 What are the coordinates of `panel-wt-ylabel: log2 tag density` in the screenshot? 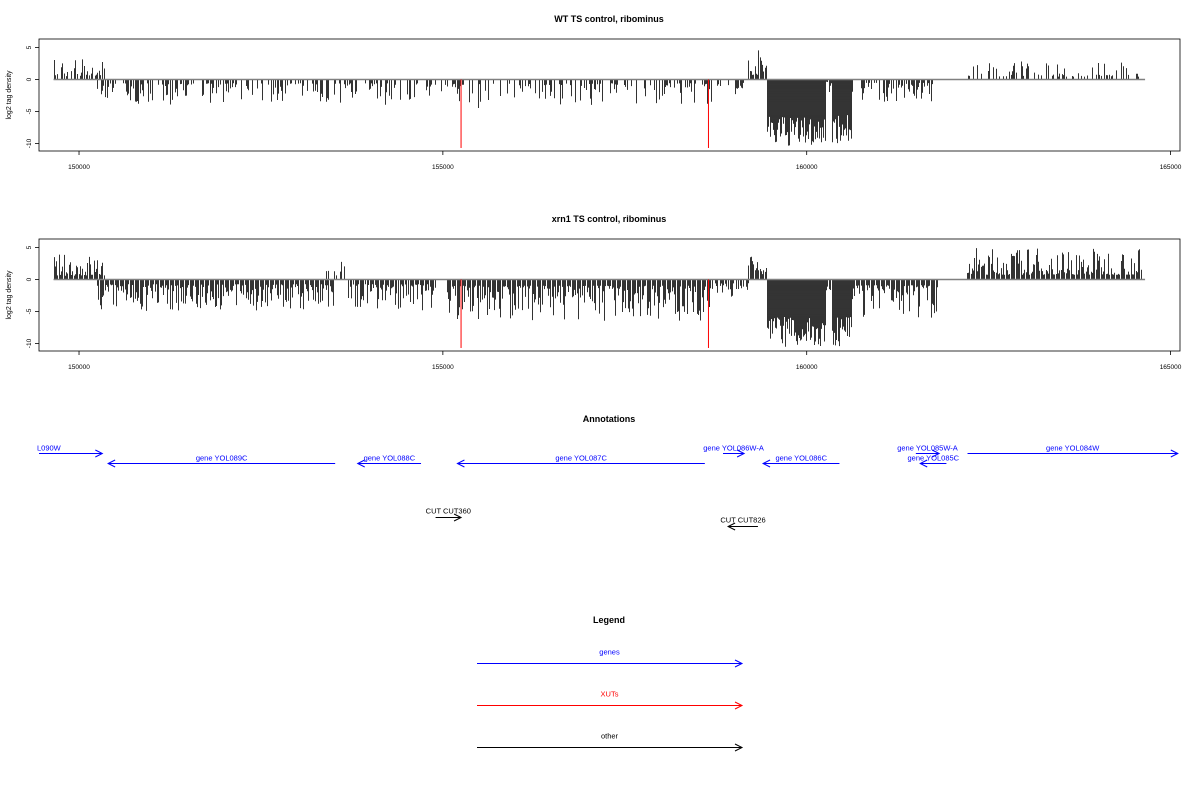 It's located at (9, 95).